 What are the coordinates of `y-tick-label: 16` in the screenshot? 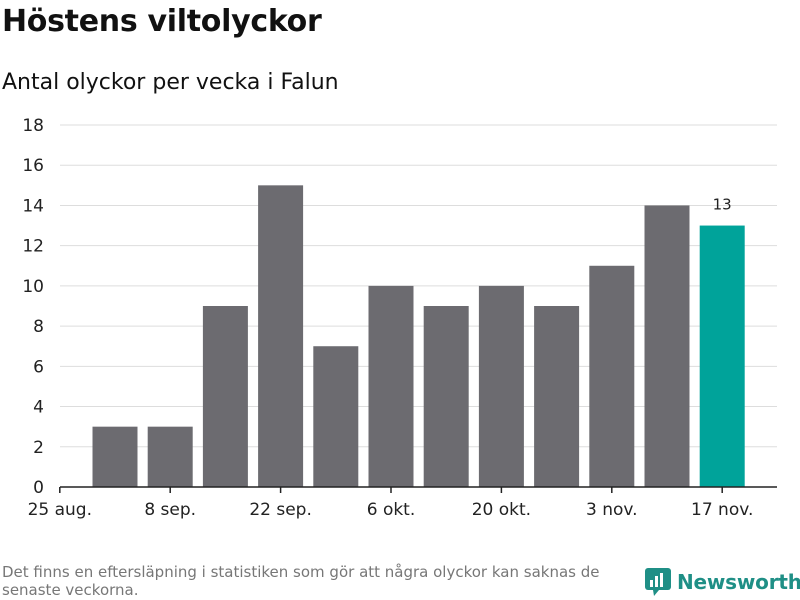 It's located at (33, 166).